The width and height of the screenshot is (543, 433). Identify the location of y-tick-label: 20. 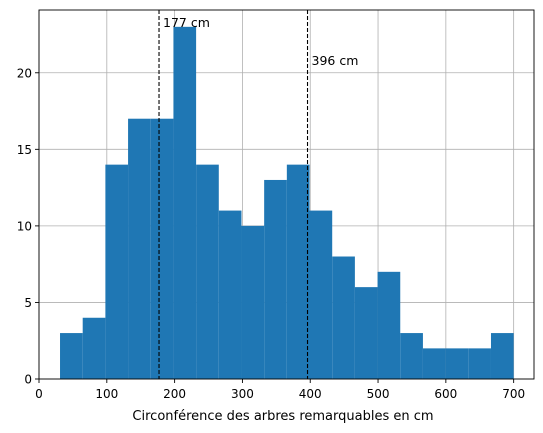
(24, 73).